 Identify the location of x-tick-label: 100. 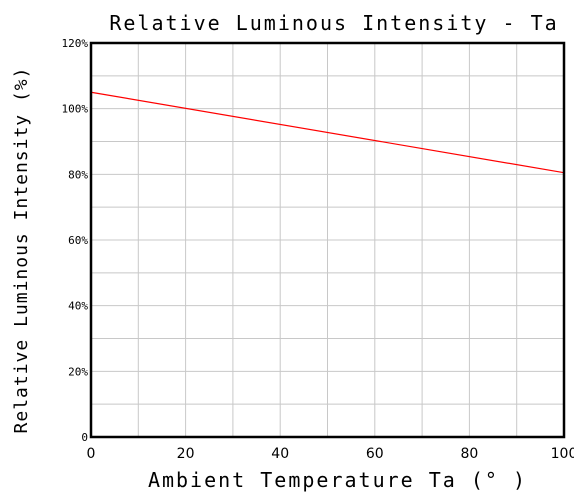
(562, 454).